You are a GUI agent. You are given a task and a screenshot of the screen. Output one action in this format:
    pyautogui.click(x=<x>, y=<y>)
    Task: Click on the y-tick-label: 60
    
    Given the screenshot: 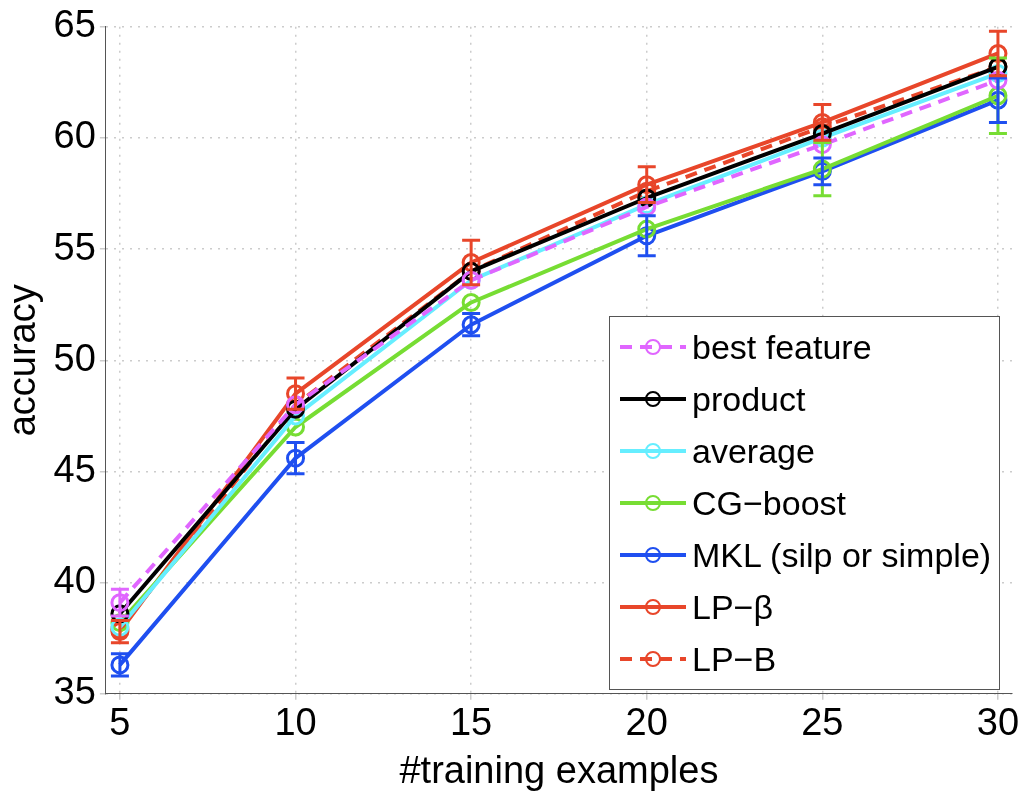 What is the action you would take?
    pyautogui.click(x=74, y=135)
    